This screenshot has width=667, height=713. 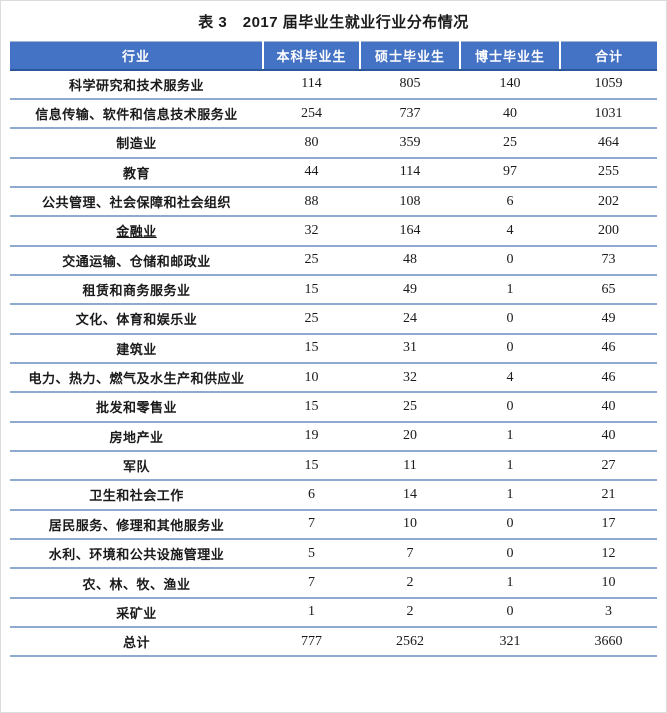 What do you see at coordinates (510, 172) in the screenshot?
I see `phd-cell: 97` at bounding box center [510, 172].